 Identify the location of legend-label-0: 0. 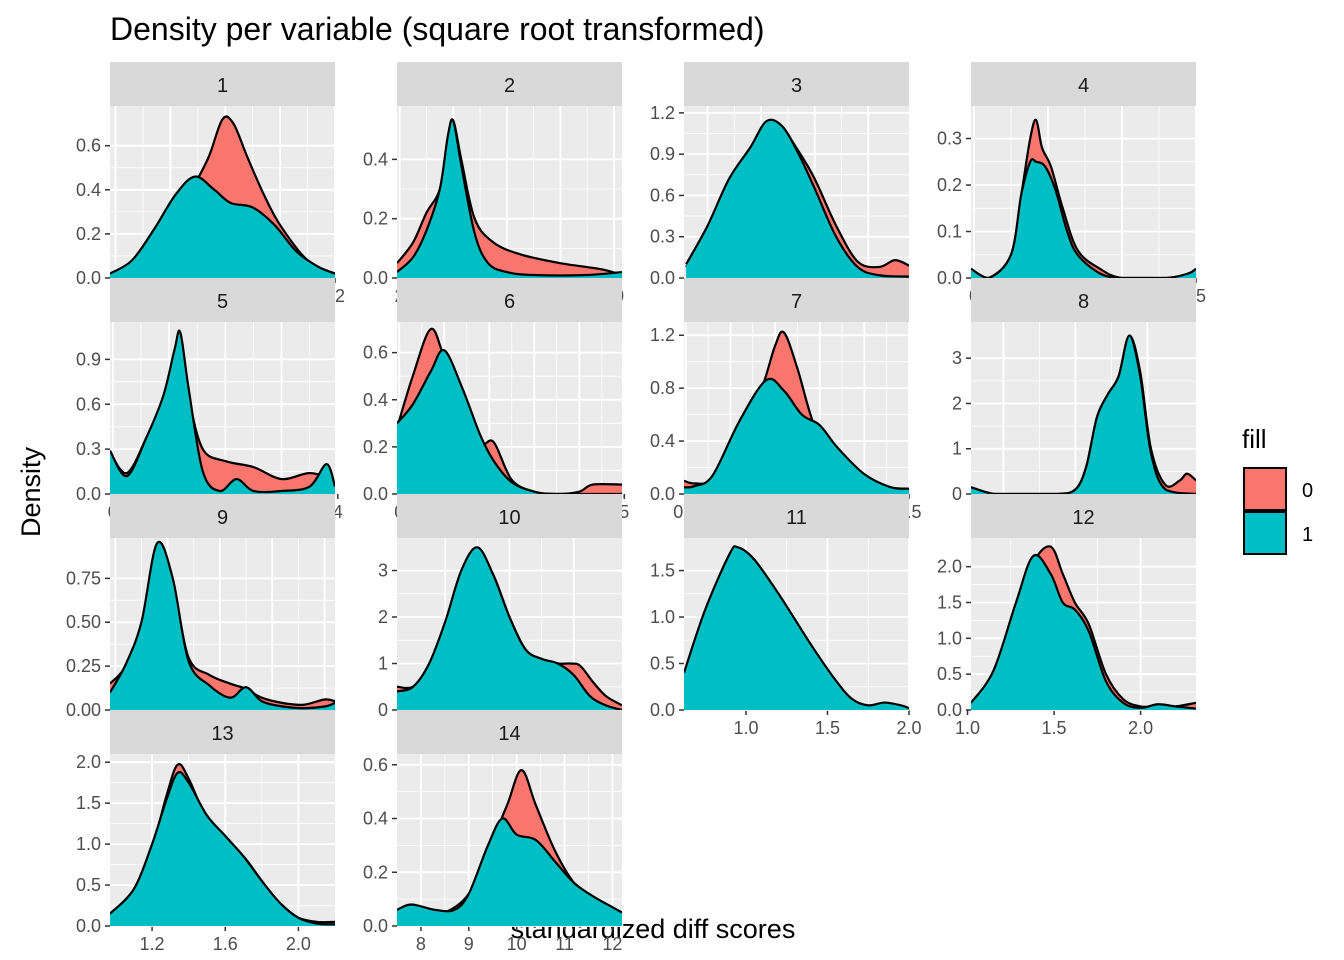
(1307, 491).